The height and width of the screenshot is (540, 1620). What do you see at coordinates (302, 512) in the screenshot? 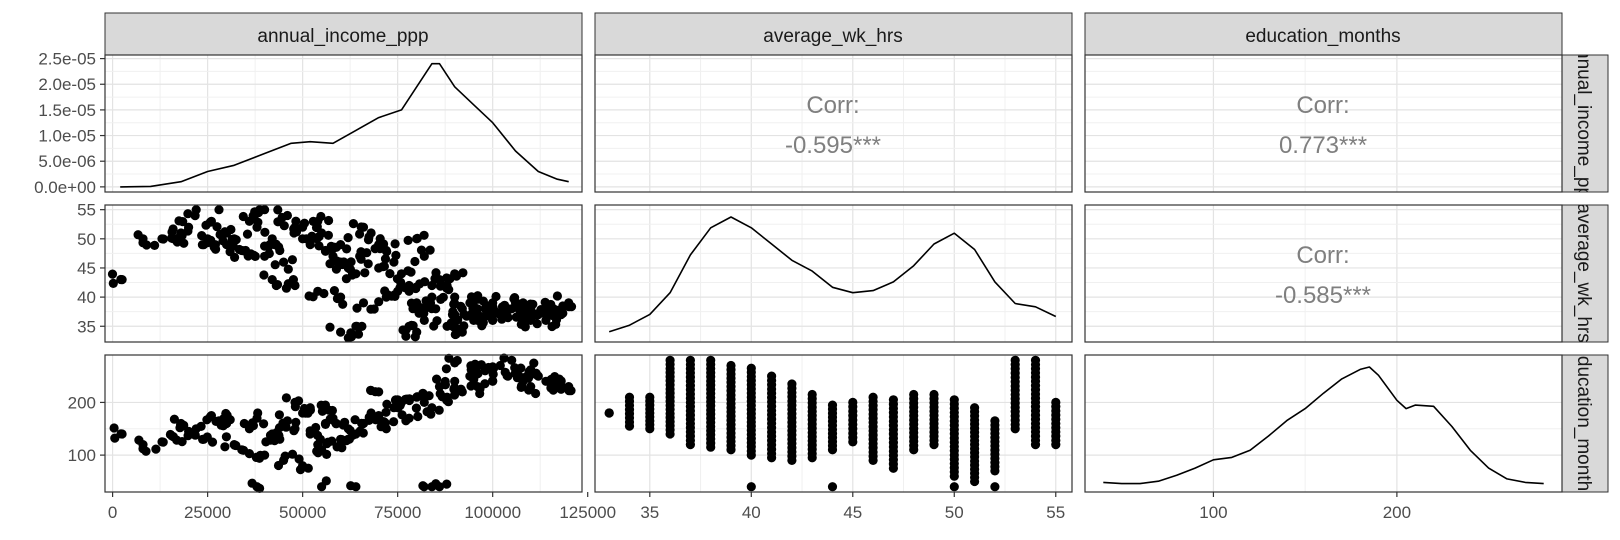
I see `x-col1-tick-label: 50000` at bounding box center [302, 512].